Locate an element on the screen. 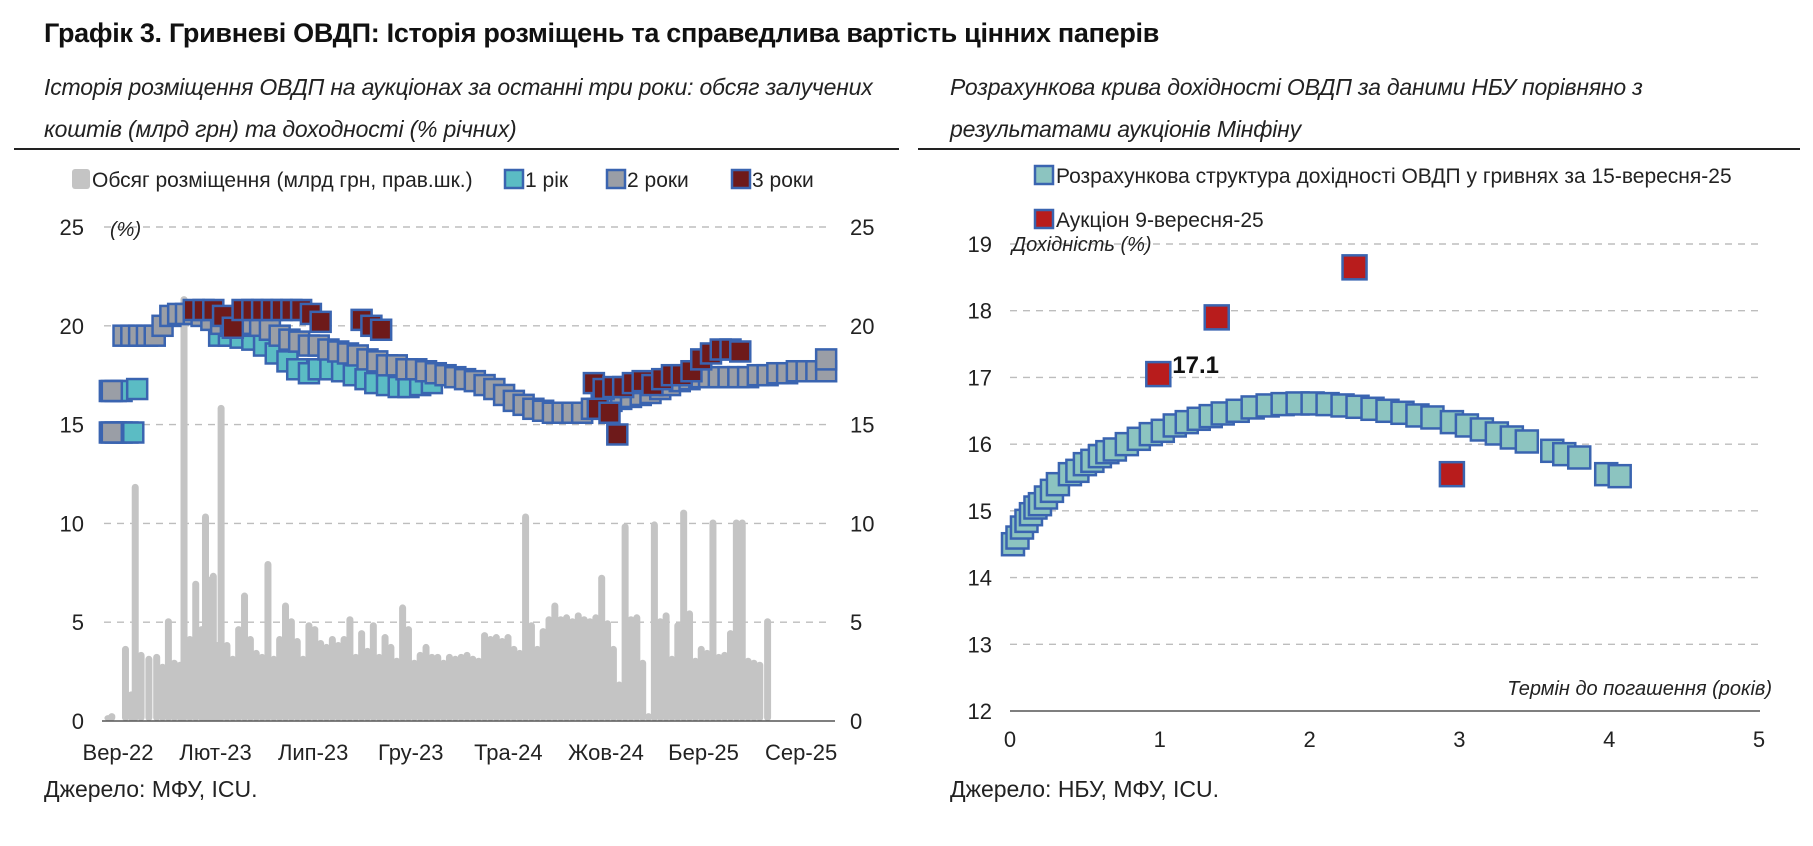 The image size is (1813, 846). auction-value-label: 17.1 is located at coordinates (1195, 365).